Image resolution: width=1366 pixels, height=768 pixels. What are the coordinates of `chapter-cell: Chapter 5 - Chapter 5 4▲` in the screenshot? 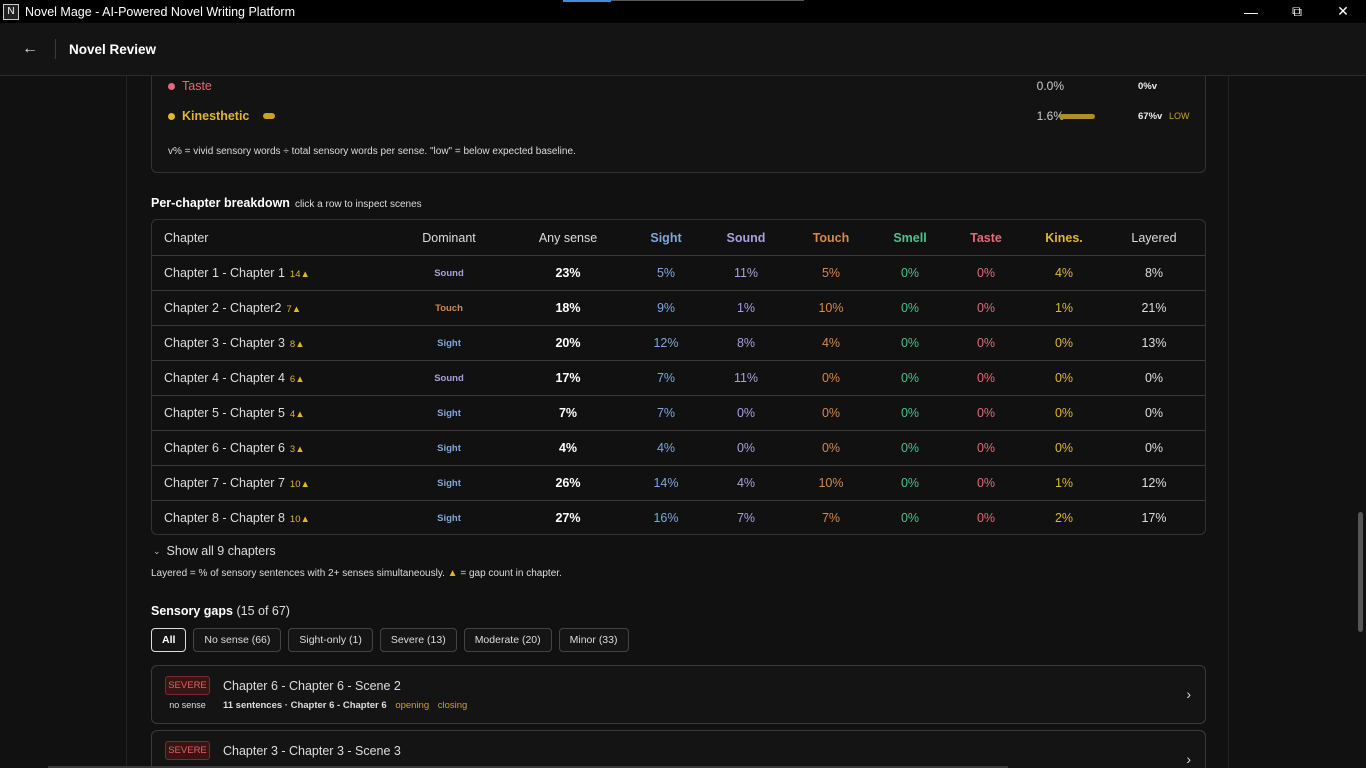 It's located at (234, 413).